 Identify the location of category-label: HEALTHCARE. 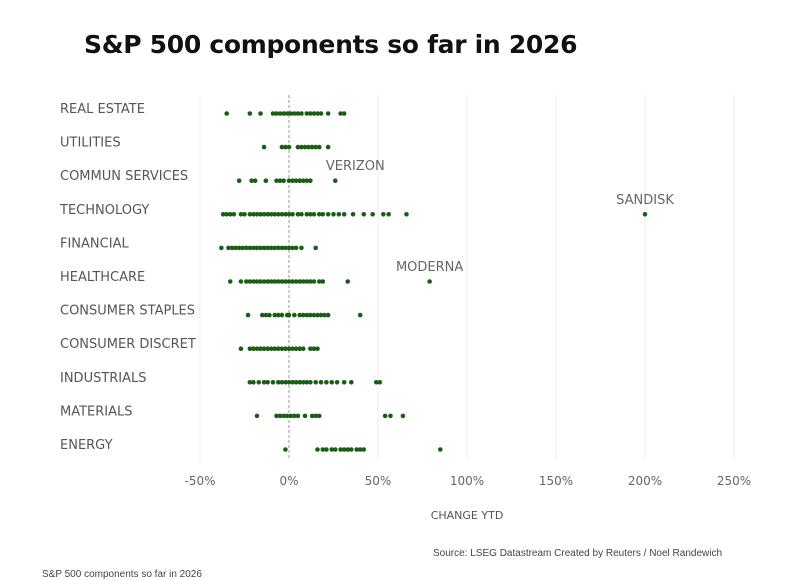
(102, 277).